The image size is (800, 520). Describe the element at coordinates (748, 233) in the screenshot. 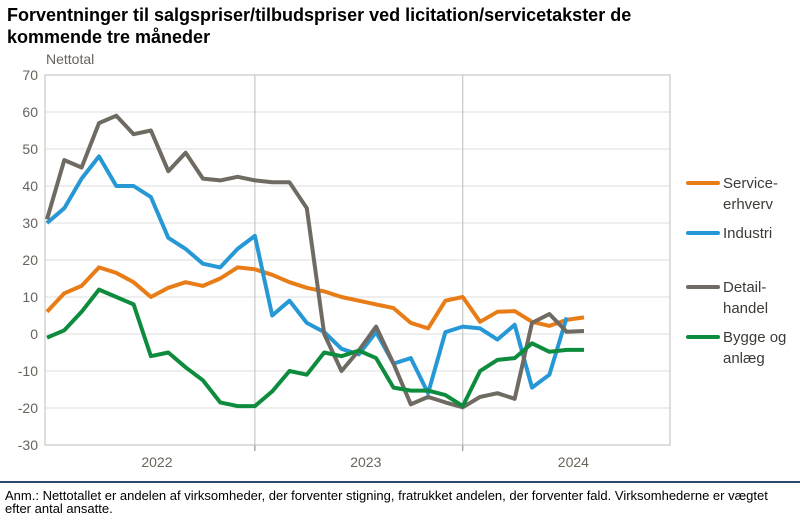

I see `legend-label: Industri` at that location.